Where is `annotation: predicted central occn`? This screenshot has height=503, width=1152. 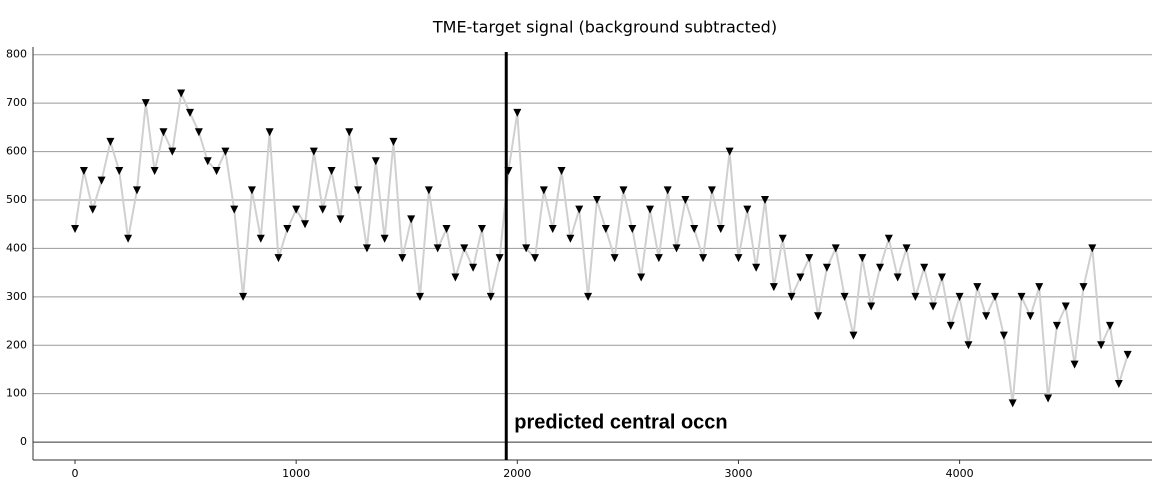 annotation: predicted central occn is located at coordinates (620, 422).